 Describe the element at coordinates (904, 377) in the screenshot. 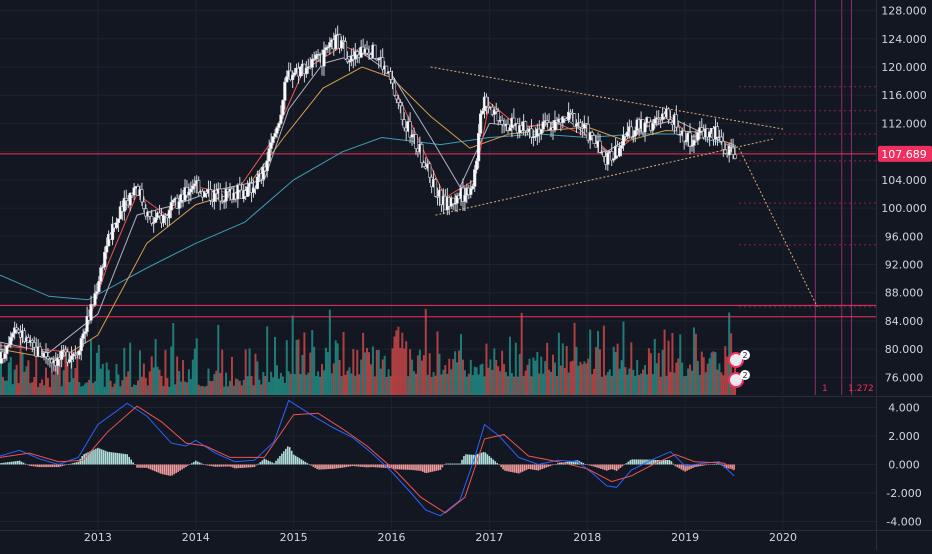

I see `y-tick-label: 76.000` at that location.